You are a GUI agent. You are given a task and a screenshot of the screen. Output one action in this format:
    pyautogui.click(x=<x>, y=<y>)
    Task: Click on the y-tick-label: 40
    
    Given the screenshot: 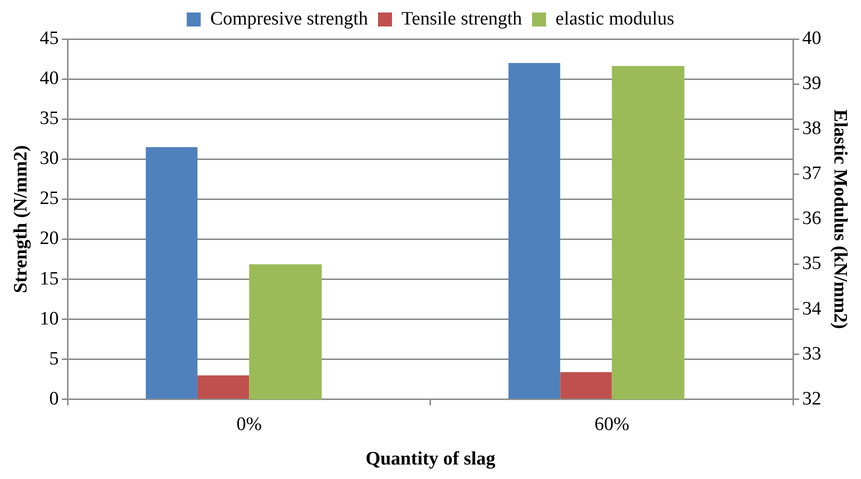 What is the action you would take?
    pyautogui.click(x=49, y=79)
    